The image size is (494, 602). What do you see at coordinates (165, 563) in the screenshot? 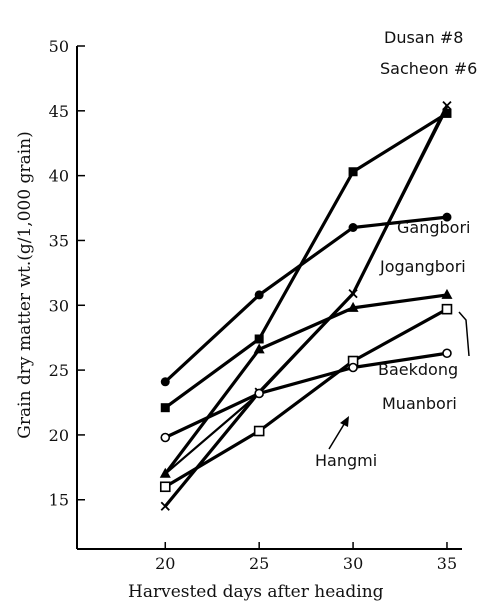
I see `x-tick-label: 20` at bounding box center [165, 563].